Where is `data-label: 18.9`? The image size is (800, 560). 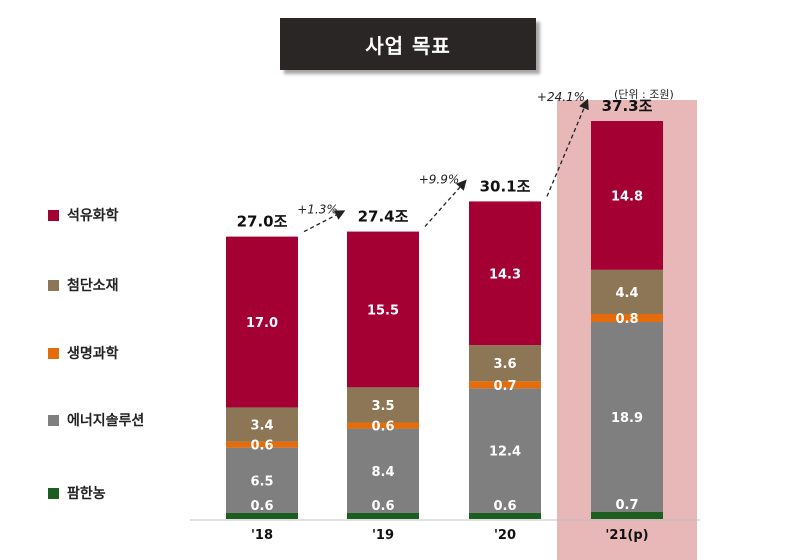
data-label: 18.9 is located at coordinates (627, 418).